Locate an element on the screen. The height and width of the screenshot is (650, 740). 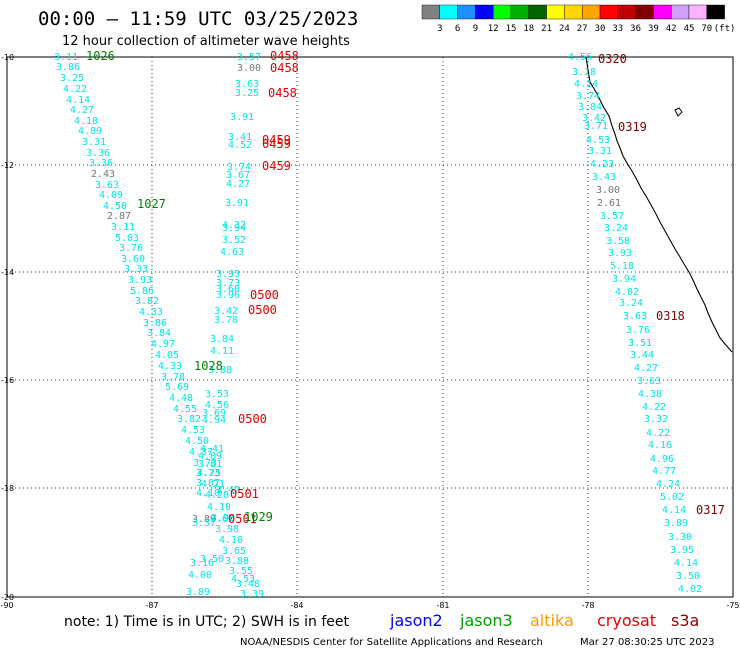
swh-label: 3.42 is located at coordinates (594, 118).